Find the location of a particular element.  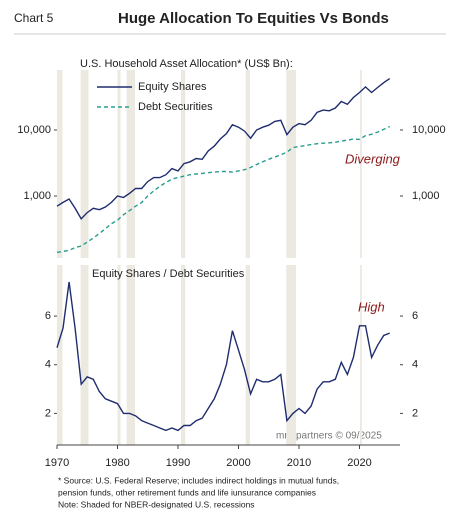

y2-tick-label: 10,000 is located at coordinates (429, 130).